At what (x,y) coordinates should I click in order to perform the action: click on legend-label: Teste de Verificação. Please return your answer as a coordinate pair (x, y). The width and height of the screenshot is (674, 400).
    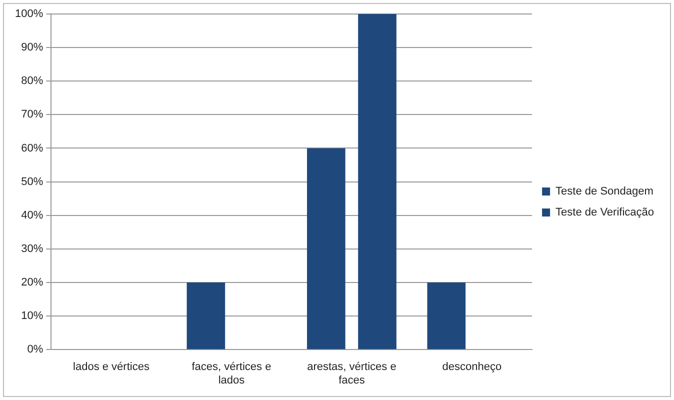
    Looking at the image, I should click on (605, 212).